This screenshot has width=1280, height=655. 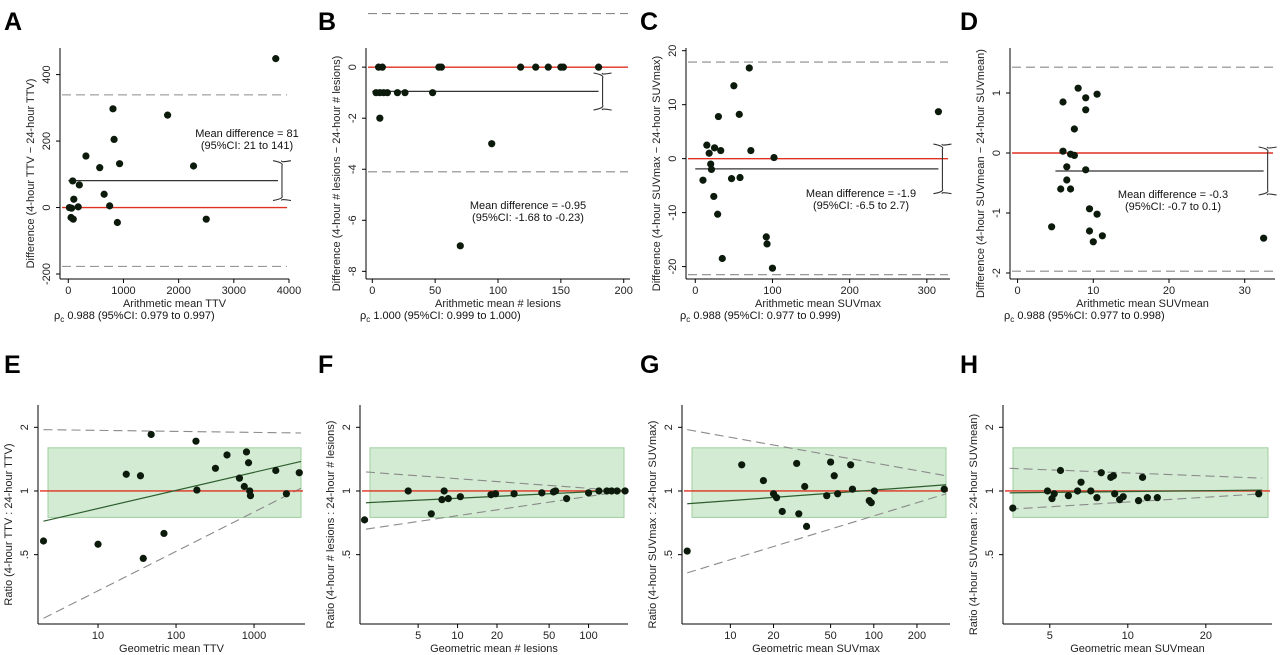 I want to click on x-tick-label: 30, so click(x=1245, y=291).